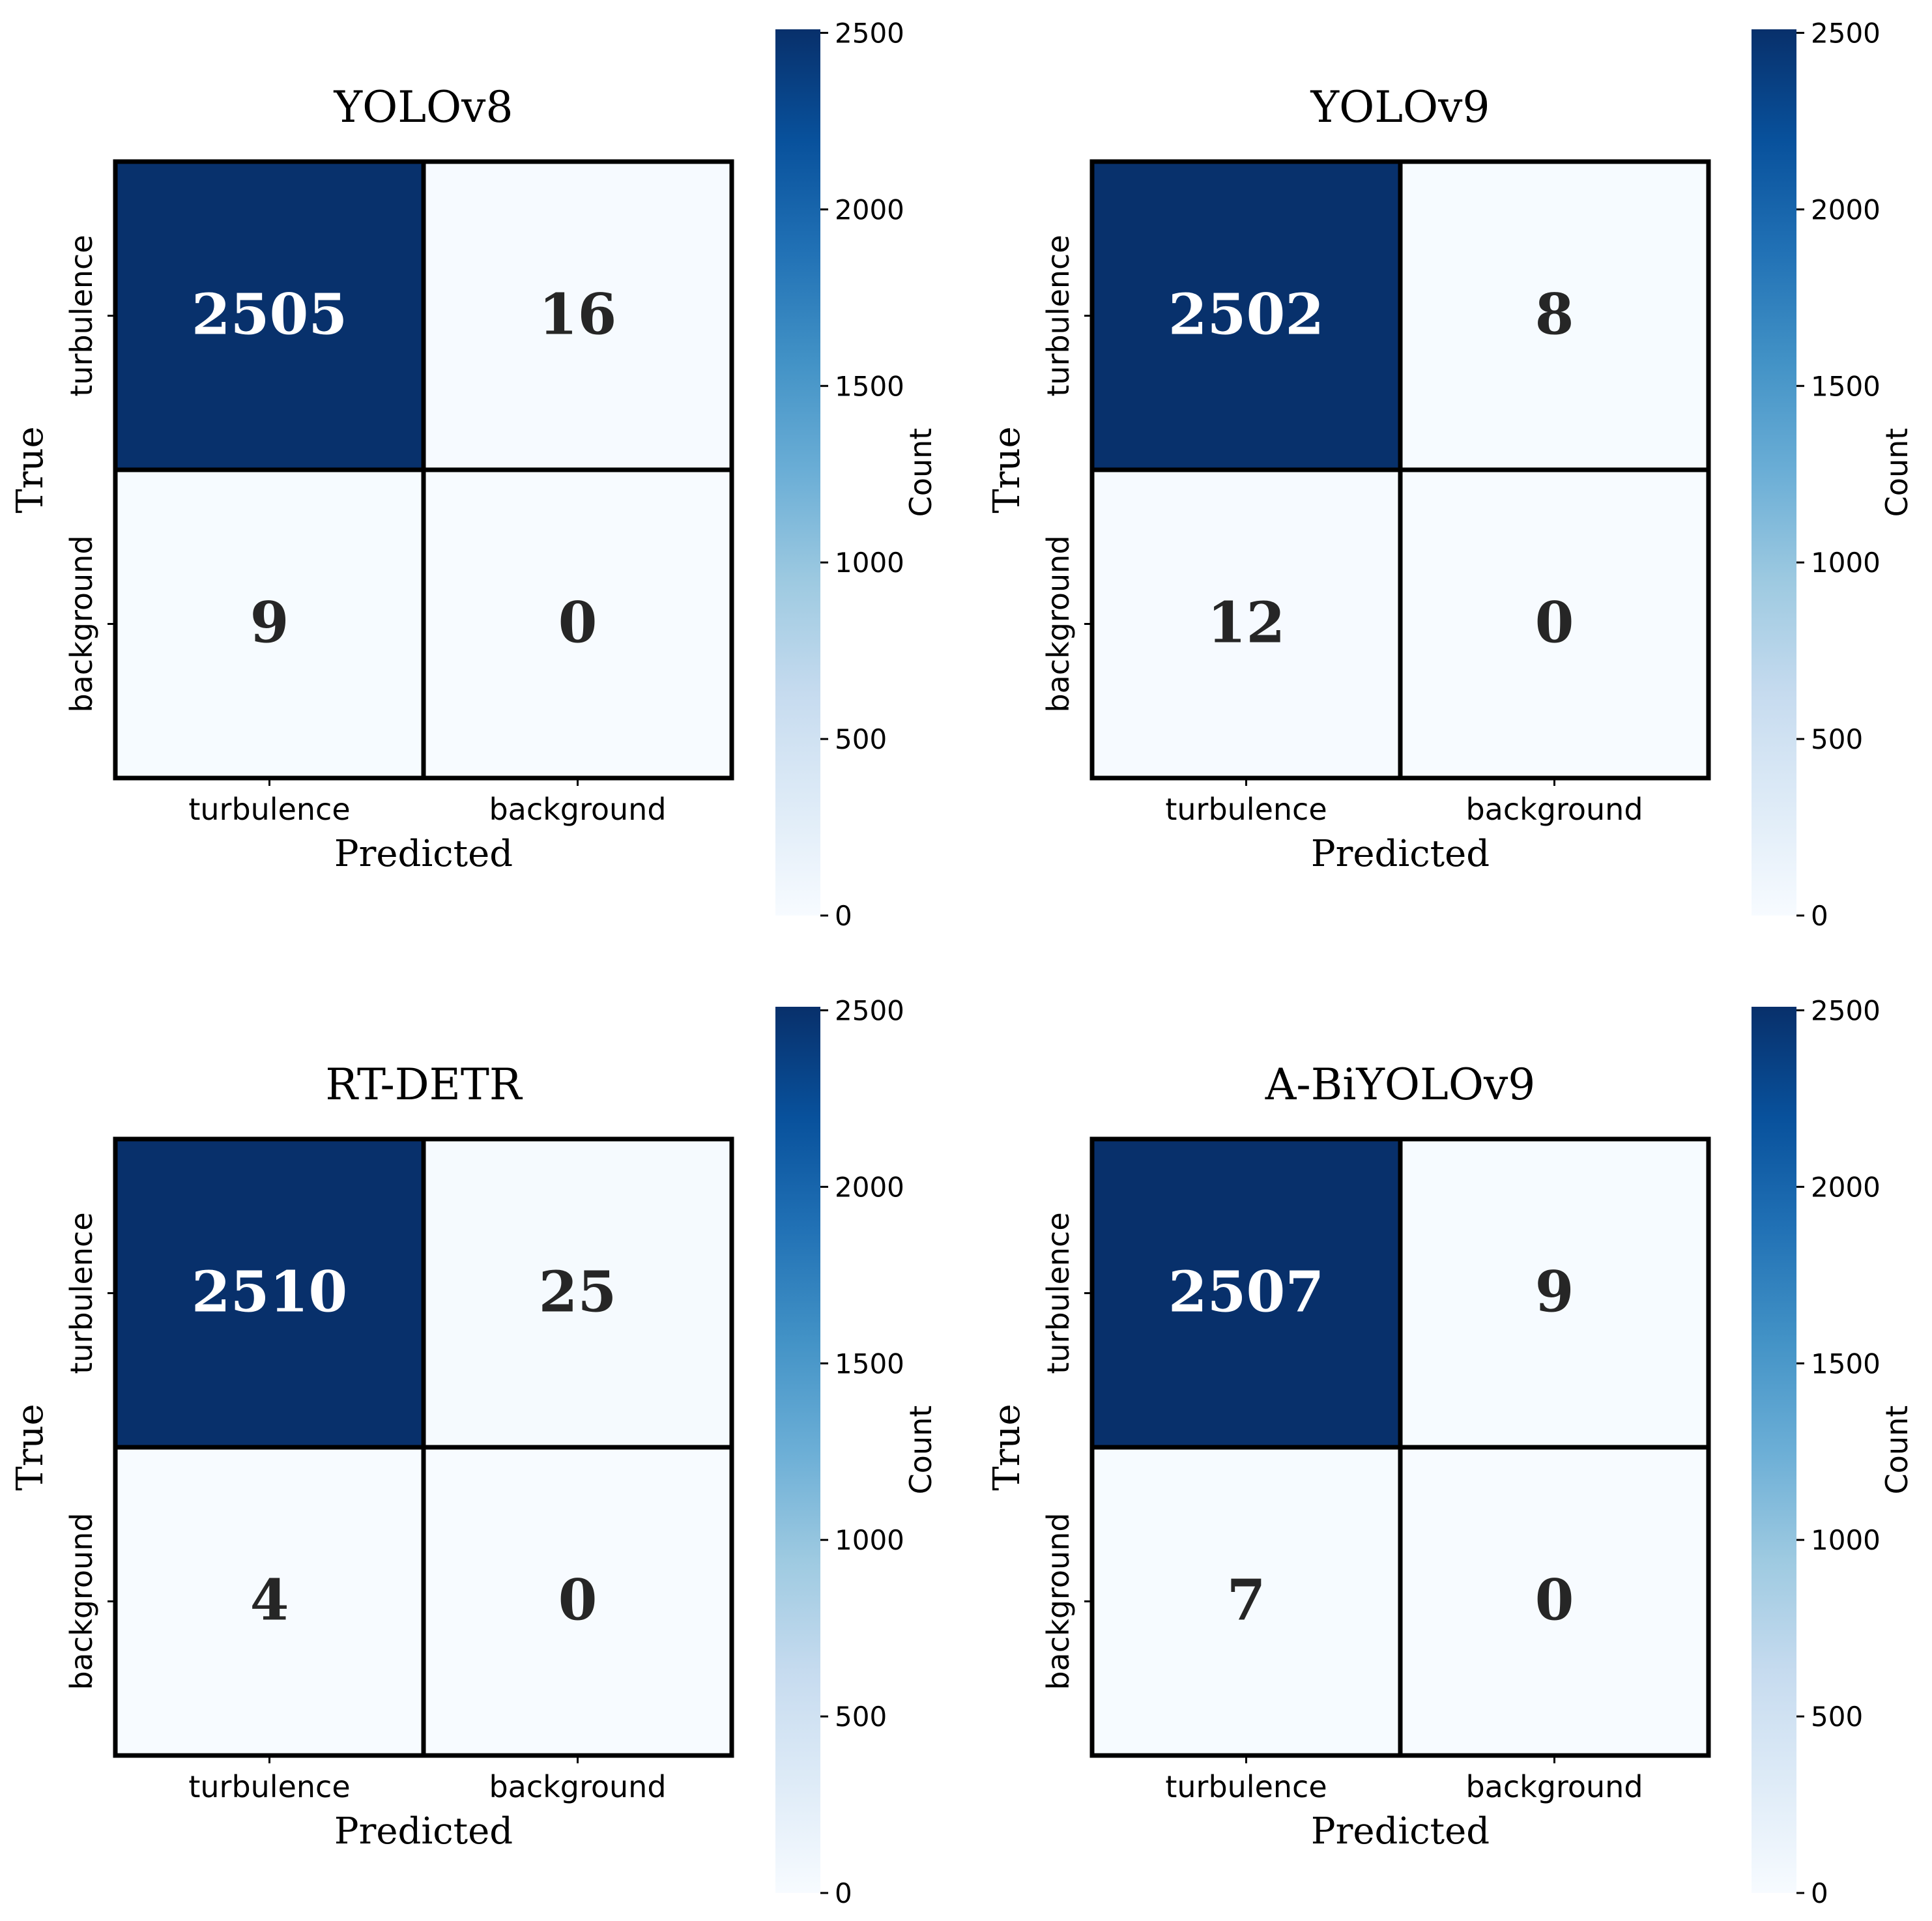 The image size is (1932, 1921). Describe the element at coordinates (1400, 1085) in the screenshot. I see `panel-title: A-BiYOLOv9` at that location.